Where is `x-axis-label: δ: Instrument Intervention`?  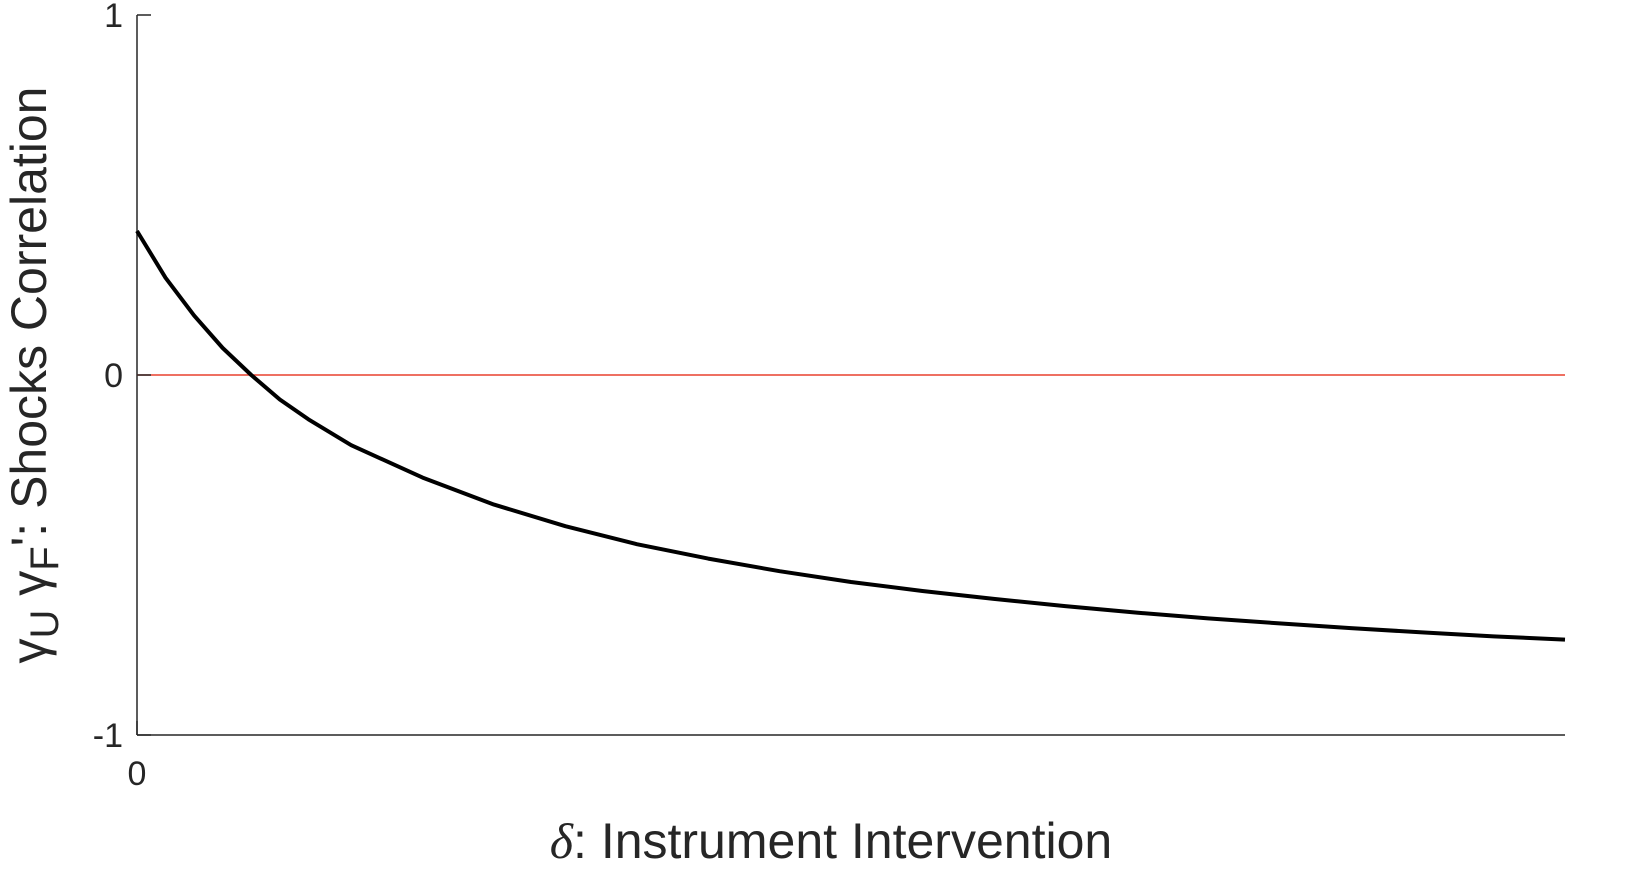 x-axis-label: δ: Instrument Intervention is located at coordinates (831, 841).